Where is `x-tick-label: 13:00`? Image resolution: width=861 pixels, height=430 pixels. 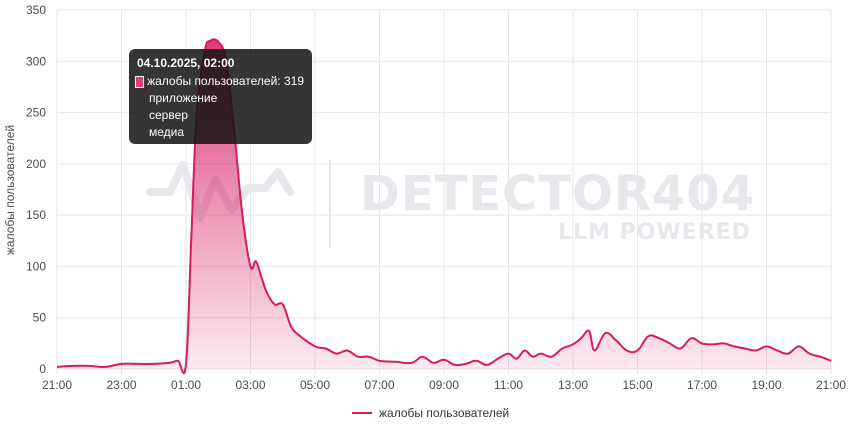
x-tick-label: 13:00 is located at coordinates (573, 385).